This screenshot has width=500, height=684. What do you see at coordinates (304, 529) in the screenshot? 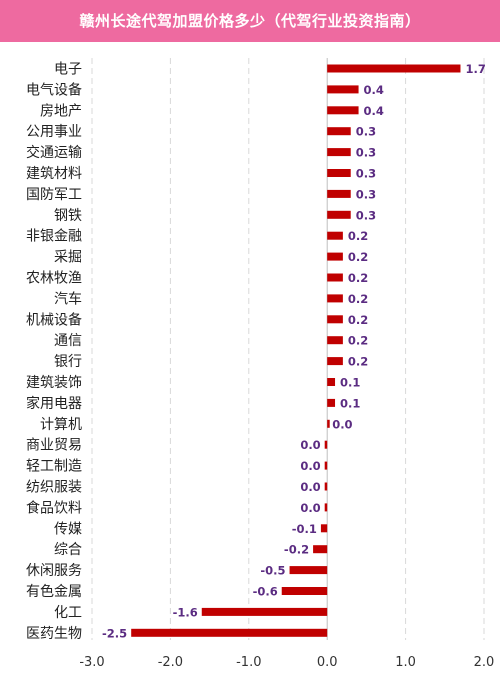
I see `data-label: -0.1` at bounding box center [304, 529].